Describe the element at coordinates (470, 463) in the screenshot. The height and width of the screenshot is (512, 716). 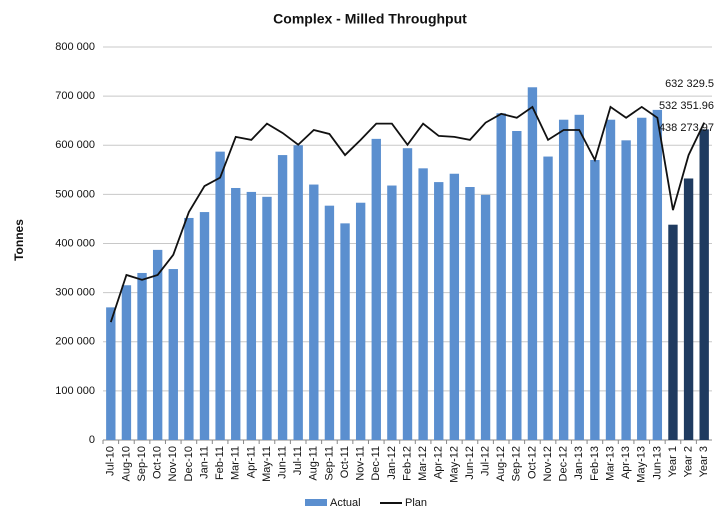
I see `x-tick-label: Jun-12` at that location.